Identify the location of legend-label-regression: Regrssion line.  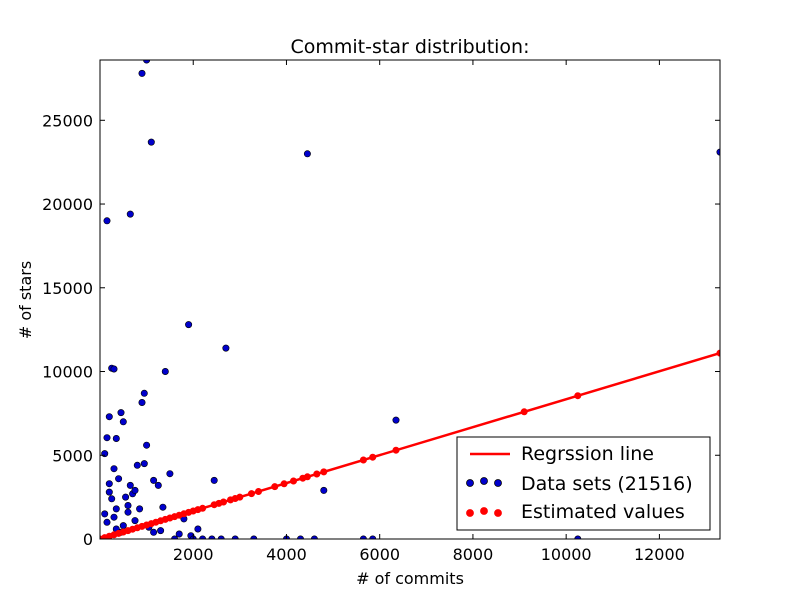
(587, 454).